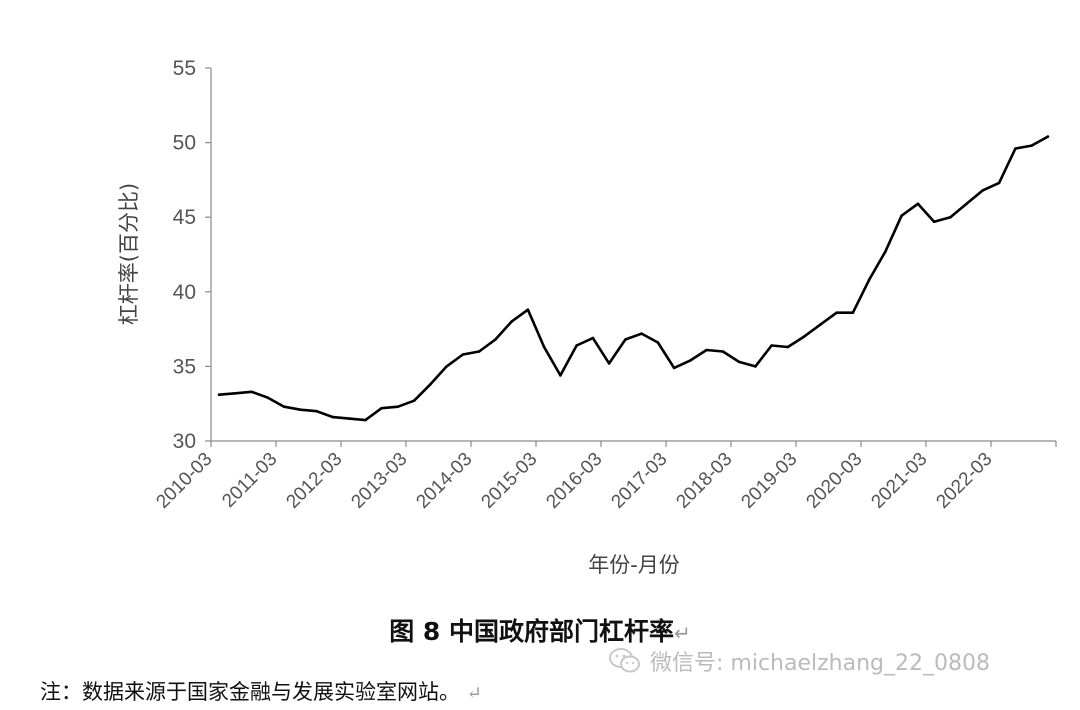 This screenshot has width=1080, height=710. Describe the element at coordinates (834, 481) in the screenshot. I see `x-tick-label: 2020-03` at that location.